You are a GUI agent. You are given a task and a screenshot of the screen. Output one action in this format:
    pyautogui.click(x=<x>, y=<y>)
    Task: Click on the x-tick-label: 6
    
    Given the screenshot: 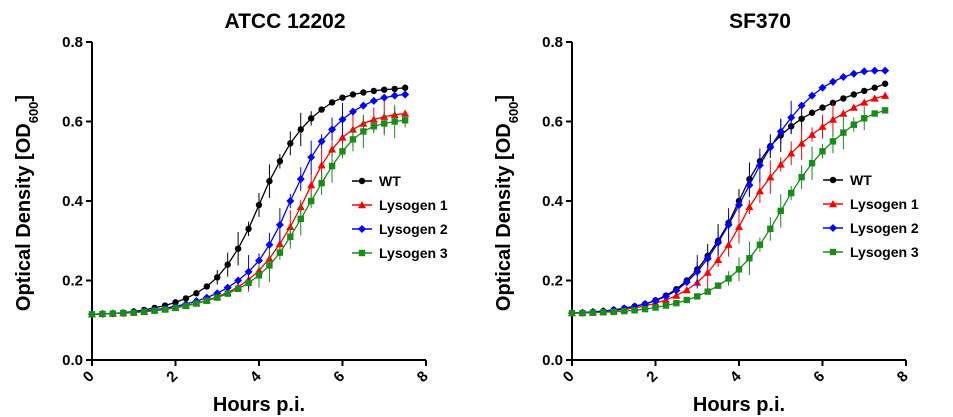 What is the action you would take?
    pyautogui.click(x=819, y=377)
    